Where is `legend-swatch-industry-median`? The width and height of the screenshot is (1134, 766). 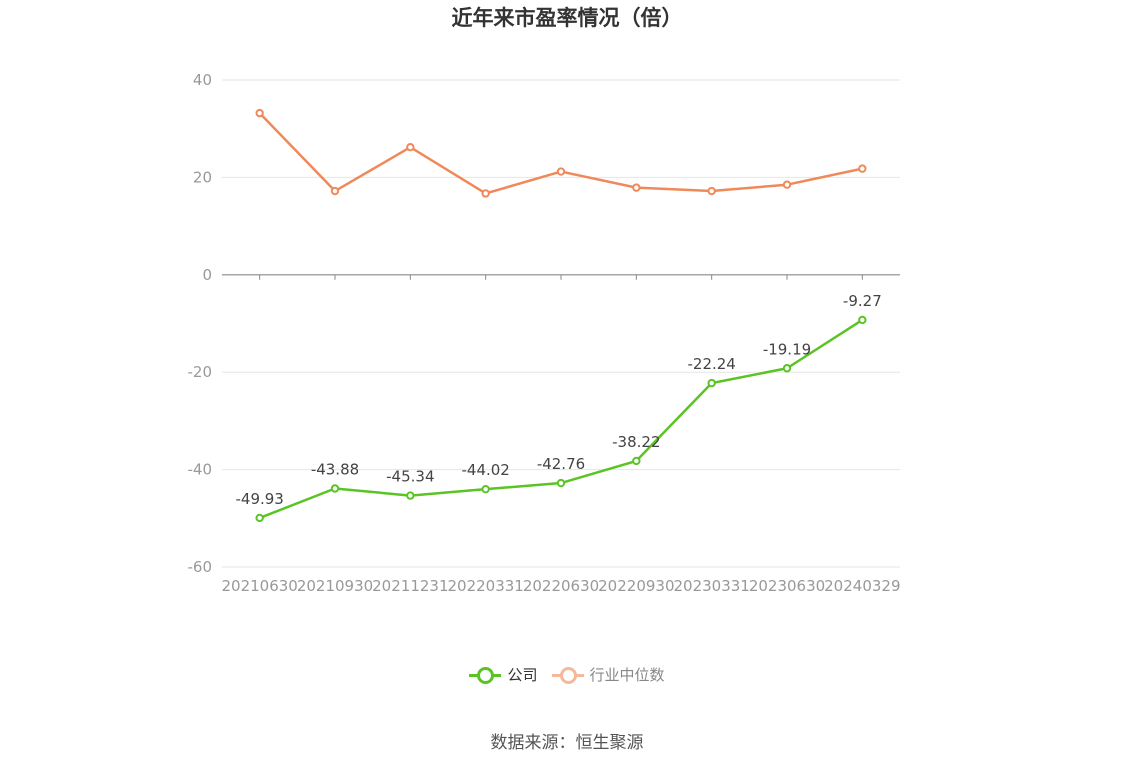
legend-swatch-industry-median is located at coordinates (567, 675).